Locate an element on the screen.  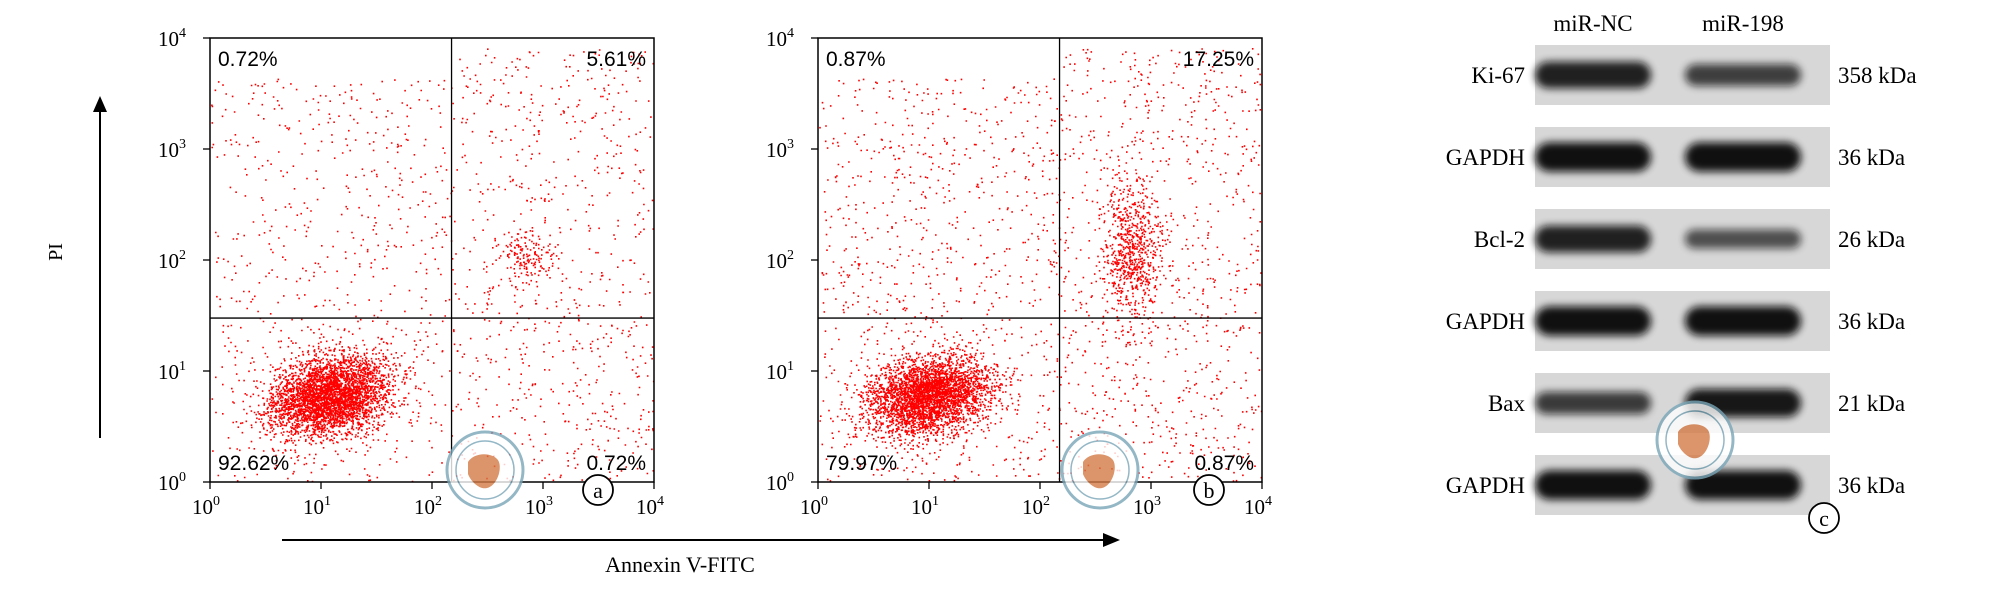
svg-text: a is located at coordinates (598, 490).